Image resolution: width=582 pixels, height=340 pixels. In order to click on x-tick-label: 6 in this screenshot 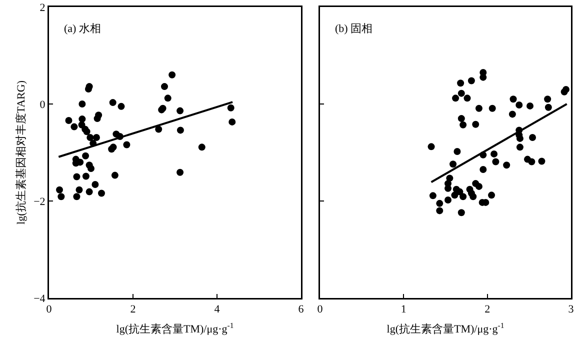, I will do `click(301, 310)`.